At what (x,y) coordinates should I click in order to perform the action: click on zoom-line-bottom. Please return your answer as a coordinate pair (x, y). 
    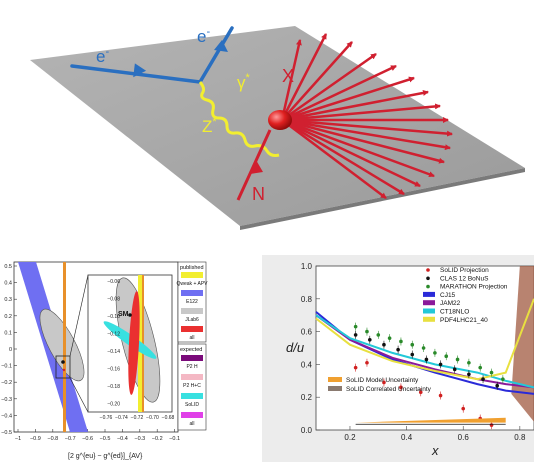
    Looking at the image, I should click on (79, 395).